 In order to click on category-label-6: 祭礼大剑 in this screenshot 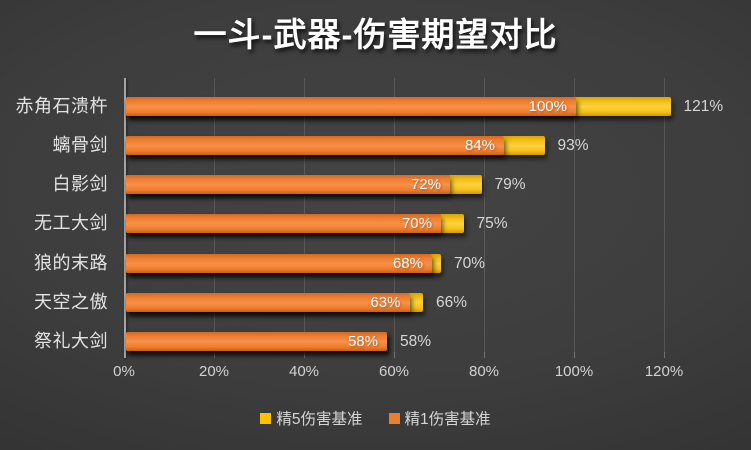, I will do `click(71, 340)`.